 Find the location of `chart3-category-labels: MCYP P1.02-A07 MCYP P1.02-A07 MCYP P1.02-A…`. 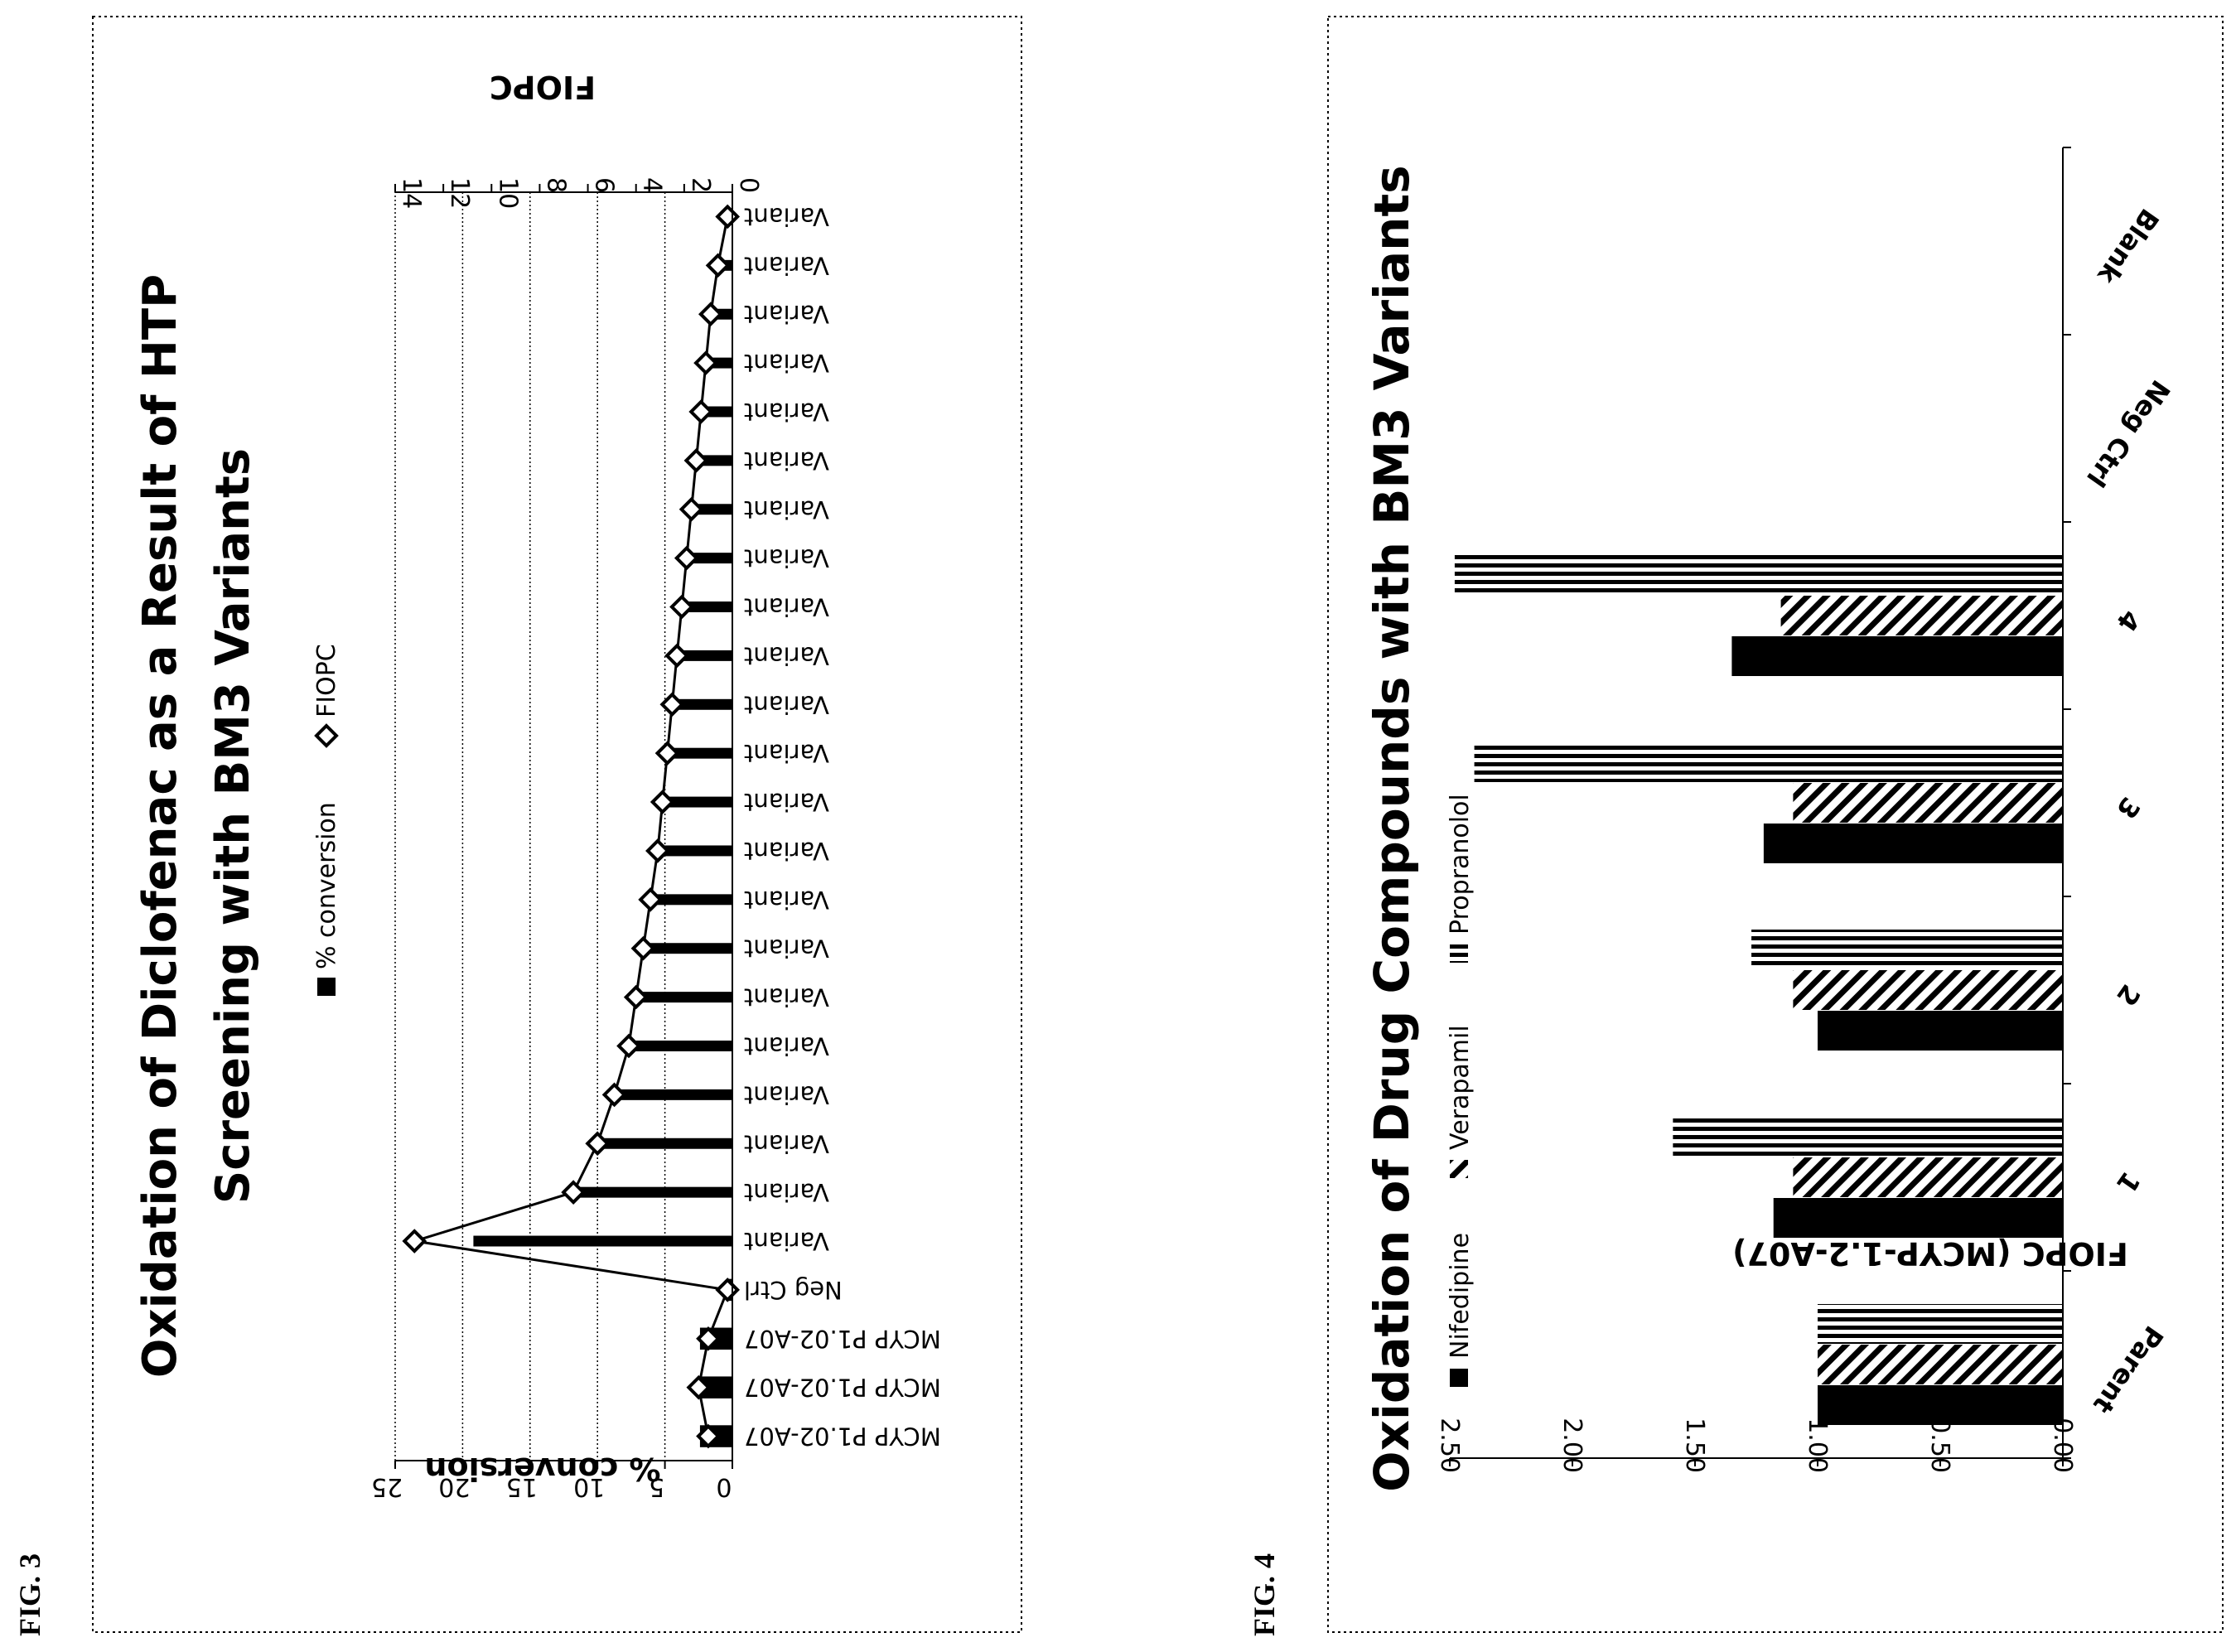

chart3-category-labels: MCYP P1.02-A07 MCYP P1.02-A07 MCYP P1.02-A… is located at coordinates (842, 826).